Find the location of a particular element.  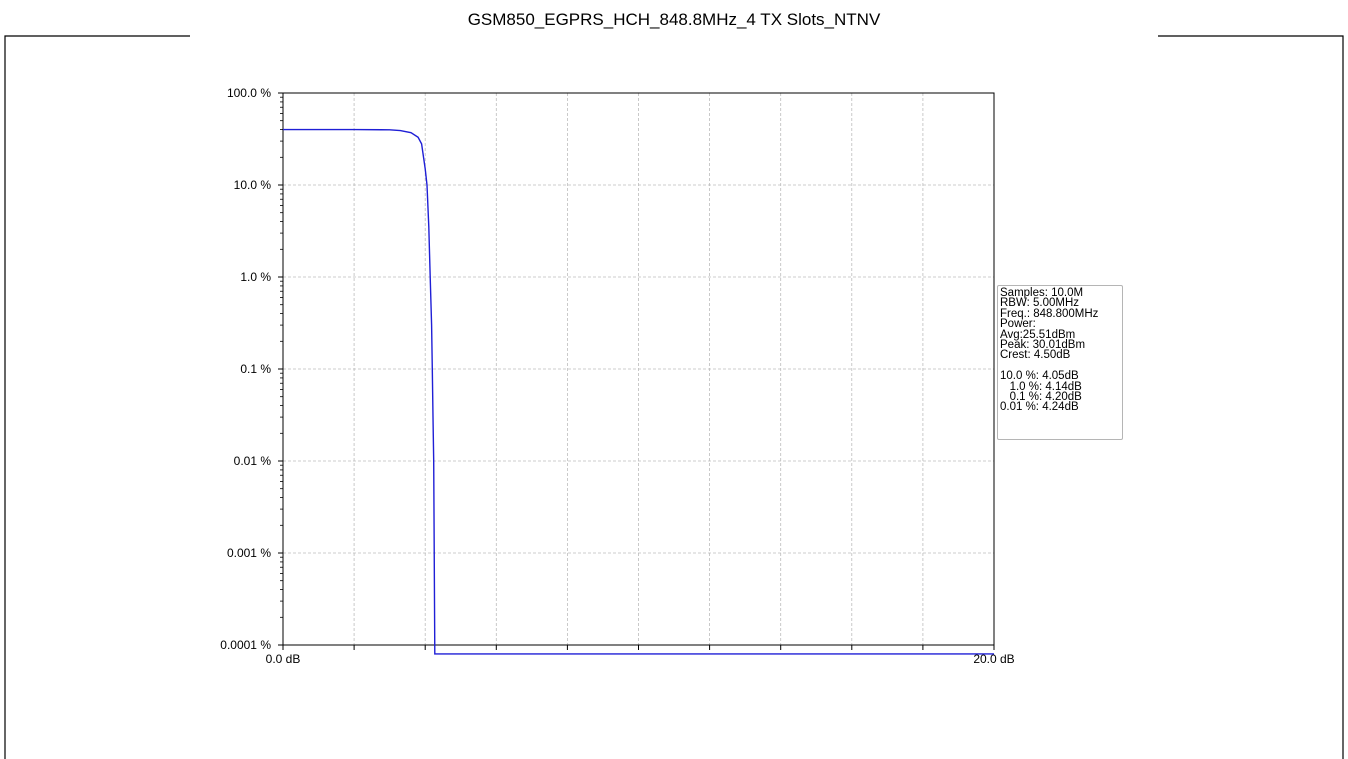

info-line: 1.0 %: 4.14dB is located at coordinates (1041, 386).